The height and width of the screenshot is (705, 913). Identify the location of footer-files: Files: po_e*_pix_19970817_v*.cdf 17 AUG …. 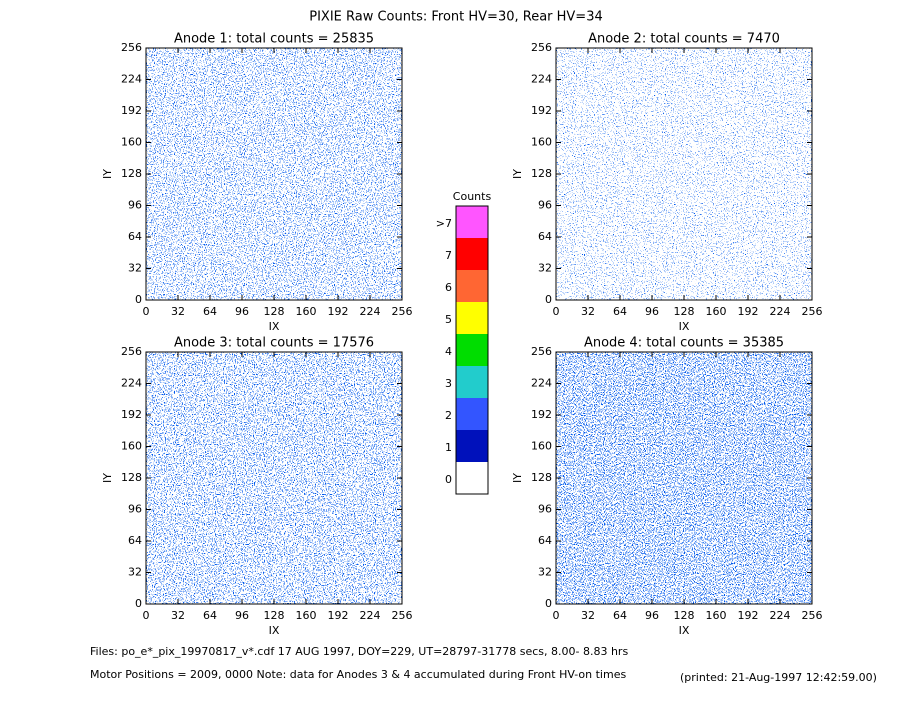
(359, 651).